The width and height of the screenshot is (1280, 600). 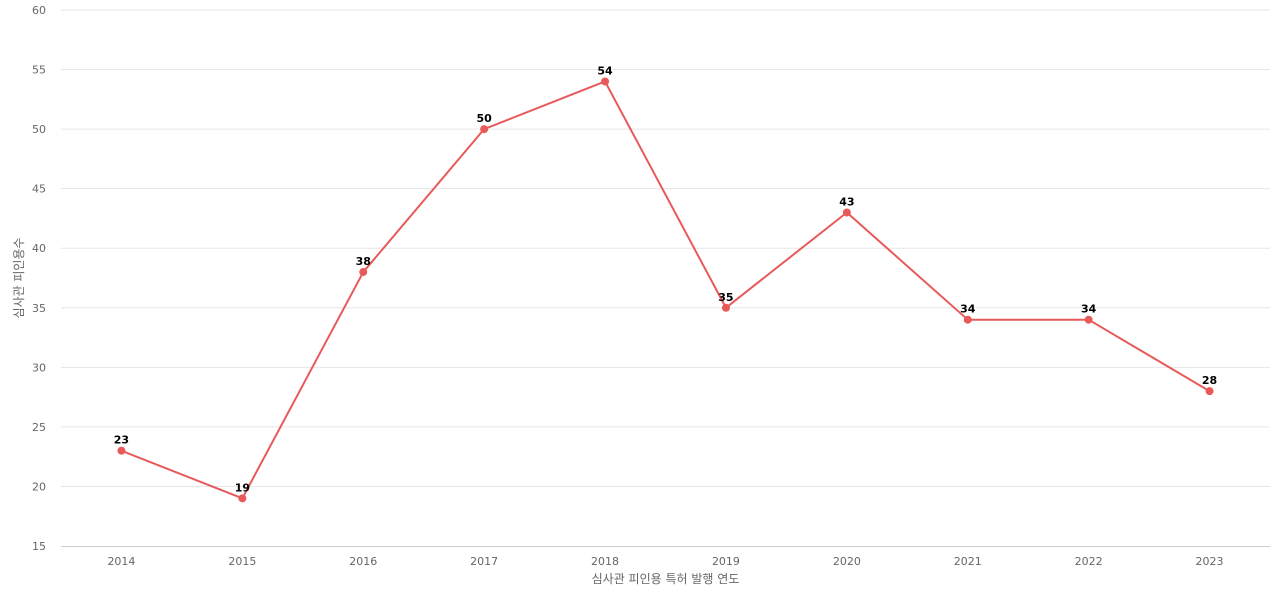 I want to click on y-tick-label: 55, so click(x=39, y=70).